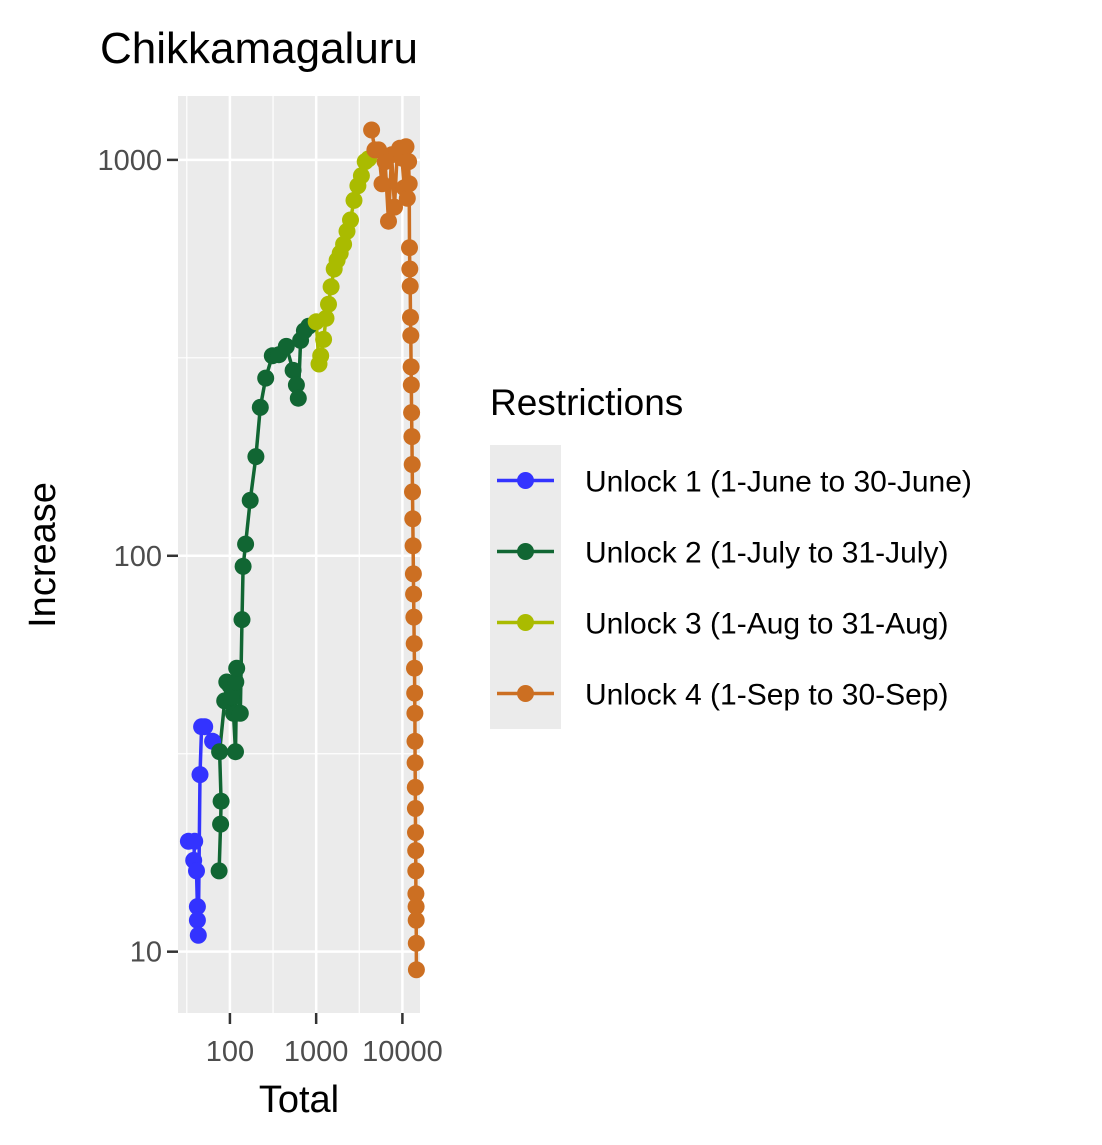 This screenshot has height=1145, width=1102. I want to click on y-axis: 10 100 1000, so click(137, 557).